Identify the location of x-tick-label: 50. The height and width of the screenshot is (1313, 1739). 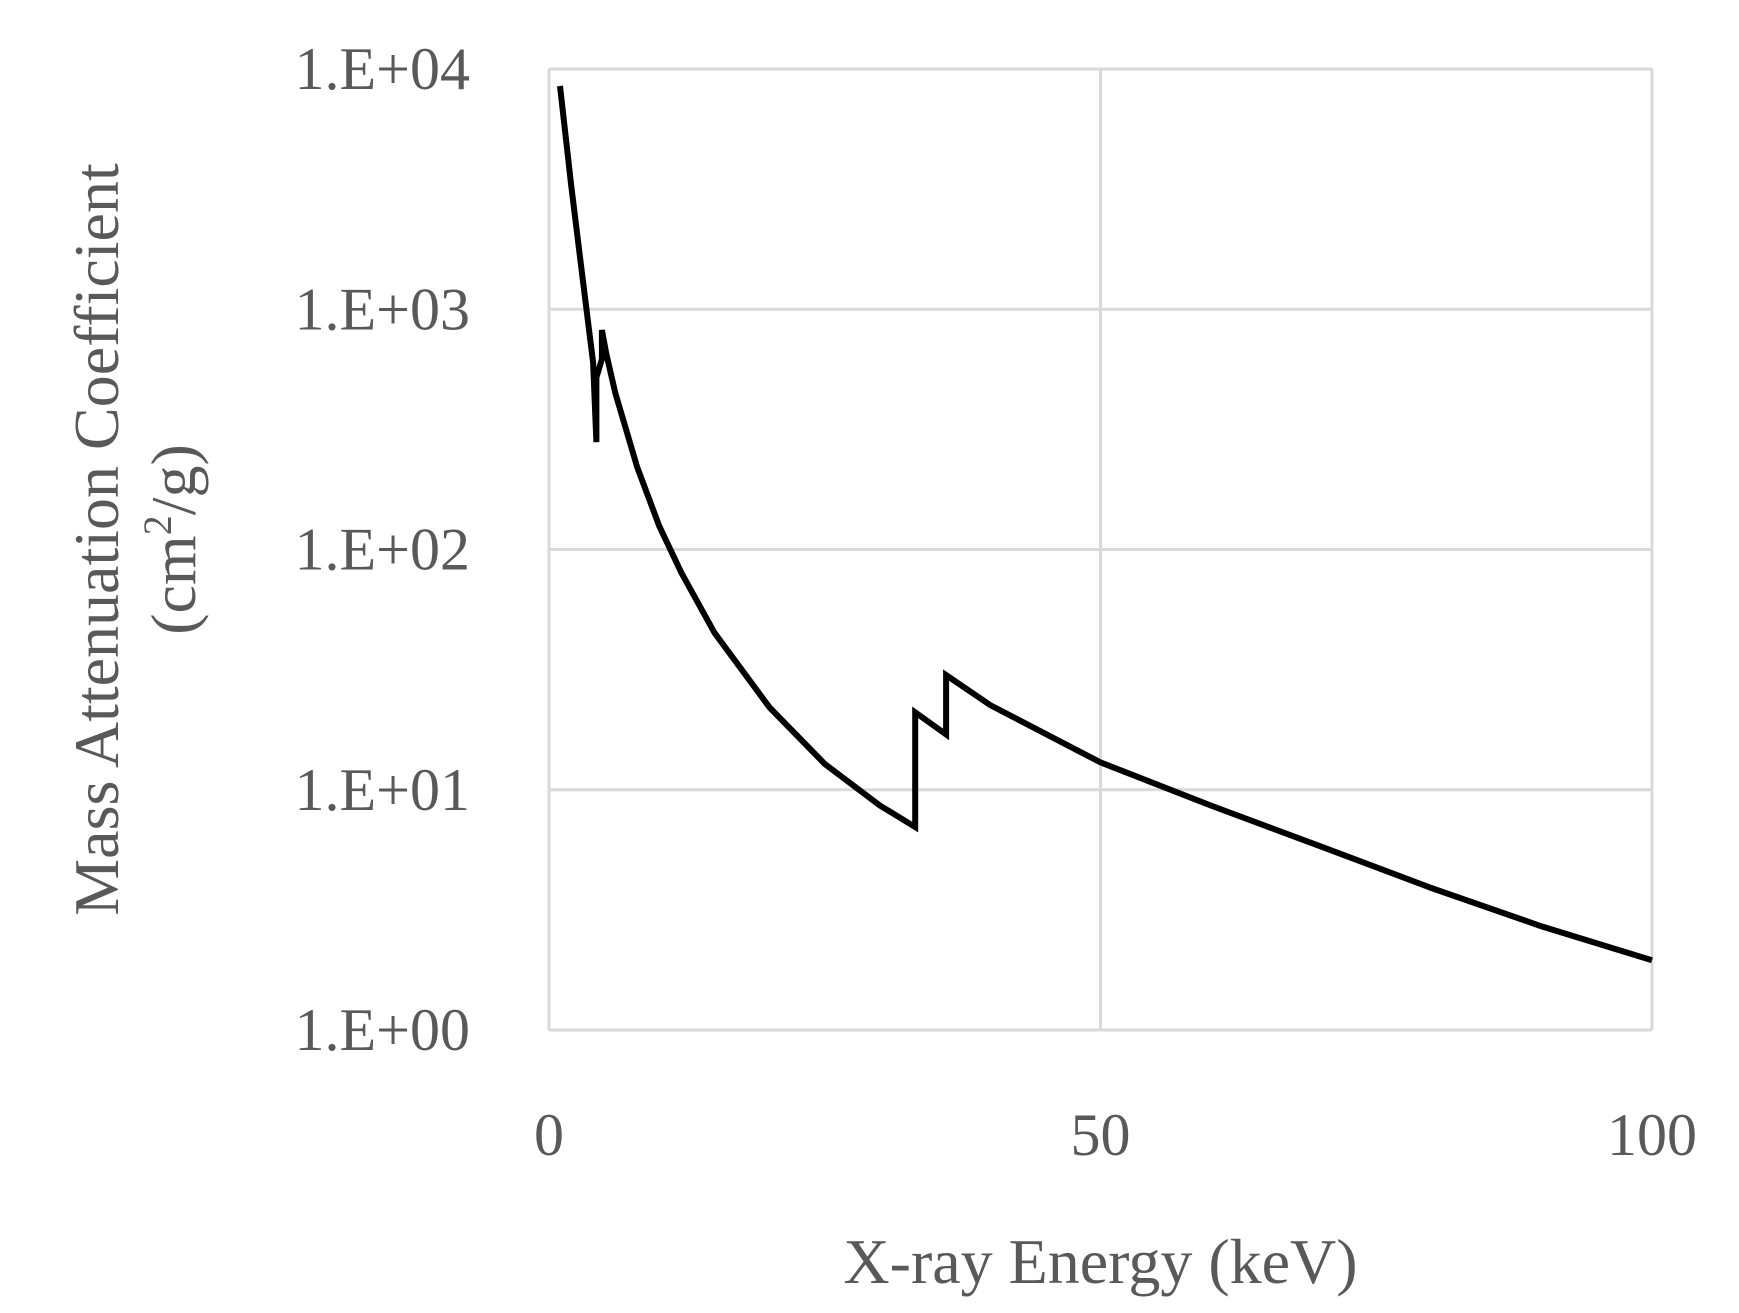
(1101, 1135).